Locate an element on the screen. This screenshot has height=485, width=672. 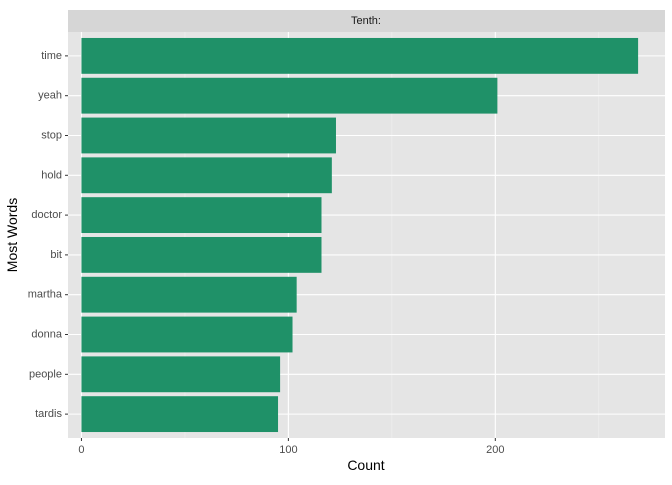
bar-martha is located at coordinates (189, 294).